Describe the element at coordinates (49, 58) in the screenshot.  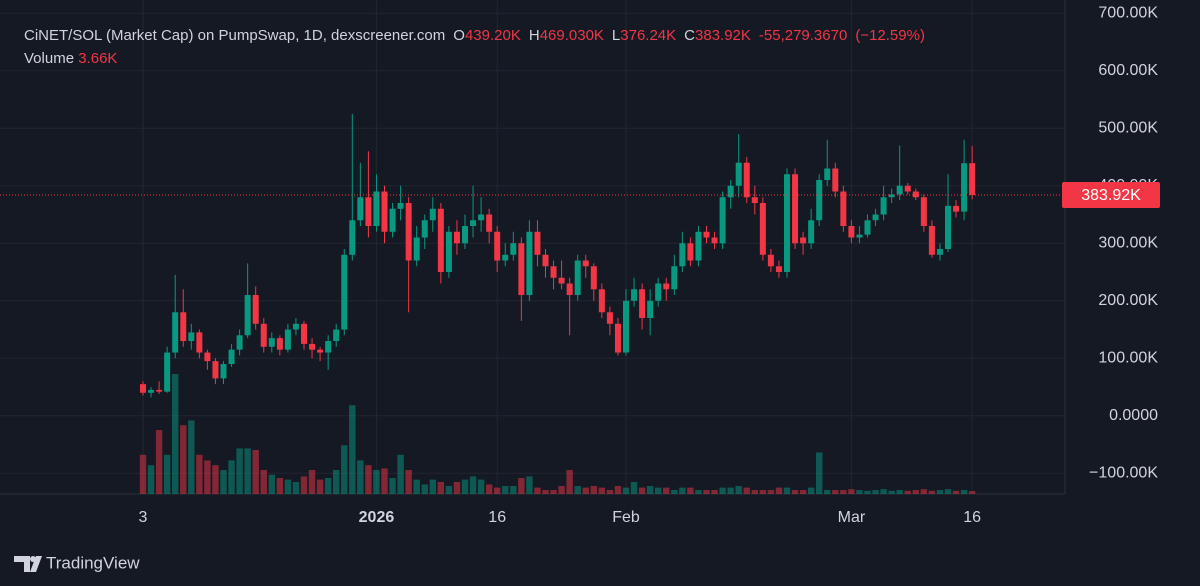
I see `volume-label: Volume` at that location.